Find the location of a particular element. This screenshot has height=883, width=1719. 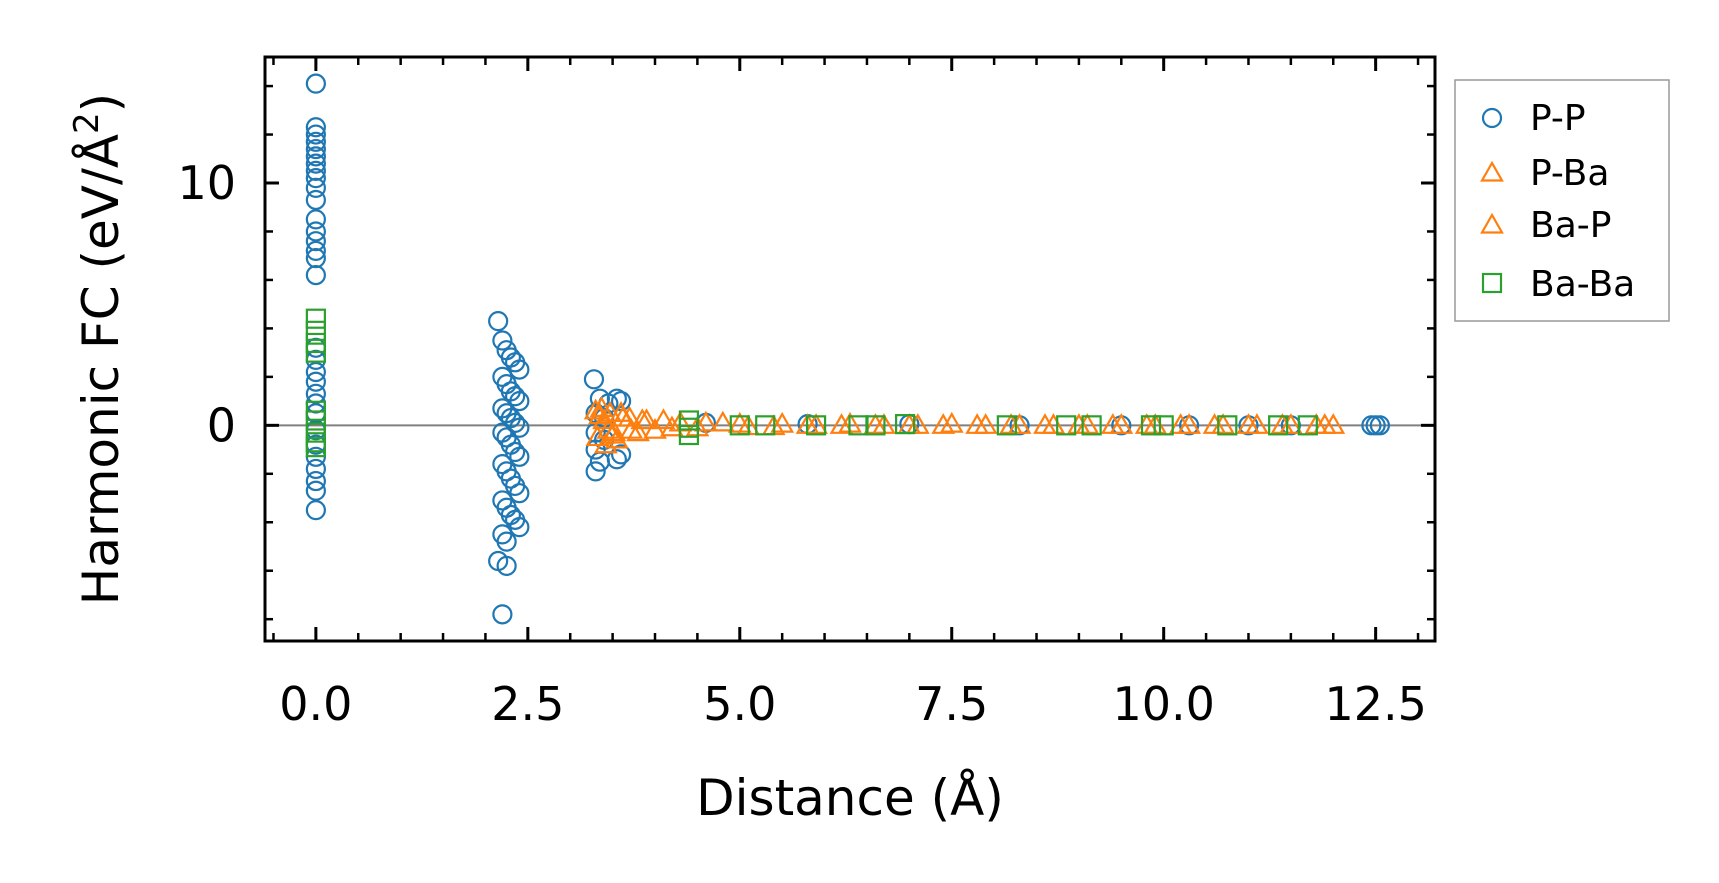

x-tick-label: 10.0 is located at coordinates (1163, 704).